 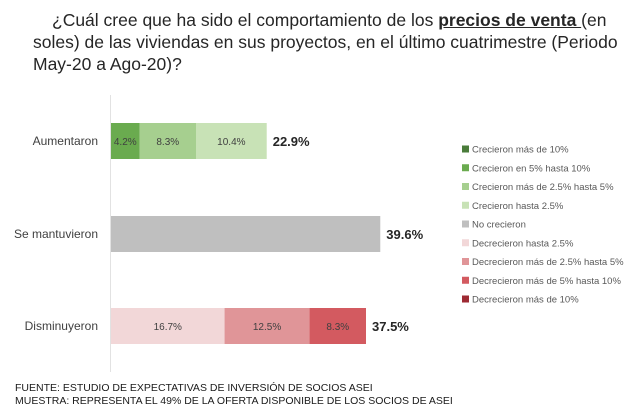 What do you see at coordinates (291, 141) in the screenshot?
I see `total-label: 22.9%` at bounding box center [291, 141].